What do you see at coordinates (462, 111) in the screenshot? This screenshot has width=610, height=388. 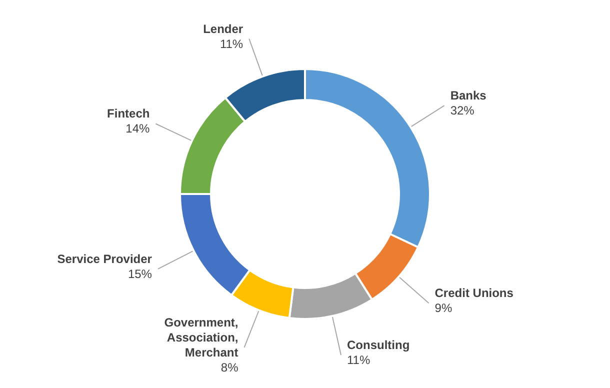 I see `data-label: 32%` at bounding box center [462, 111].